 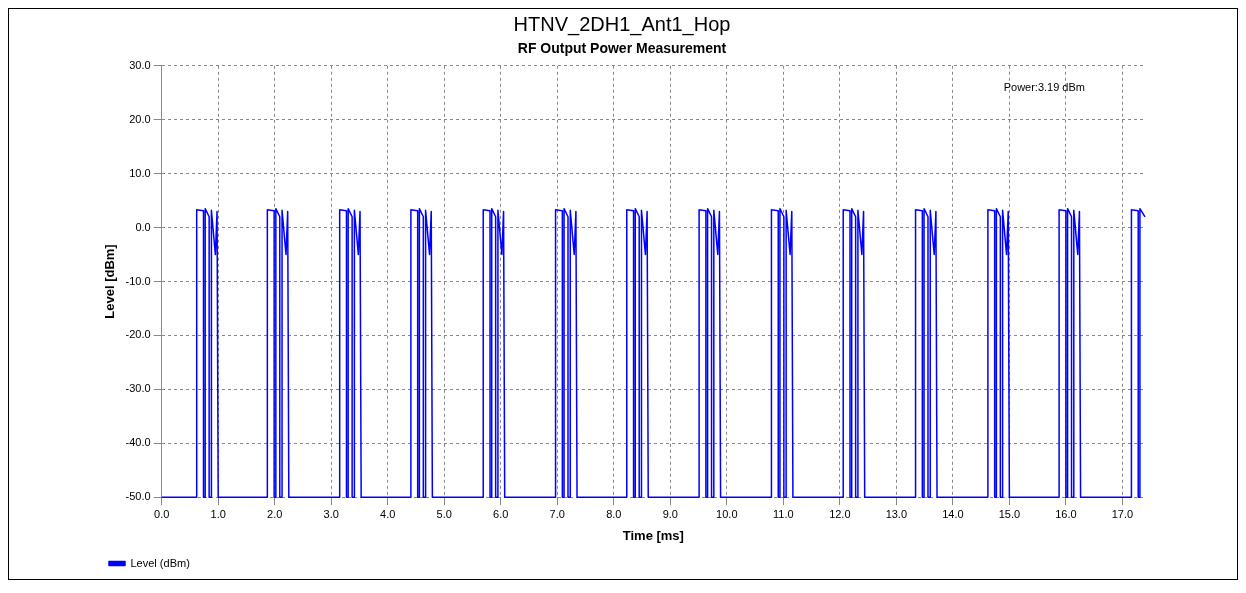 I want to click on y-tick-label: -40.0, so click(x=138, y=442).